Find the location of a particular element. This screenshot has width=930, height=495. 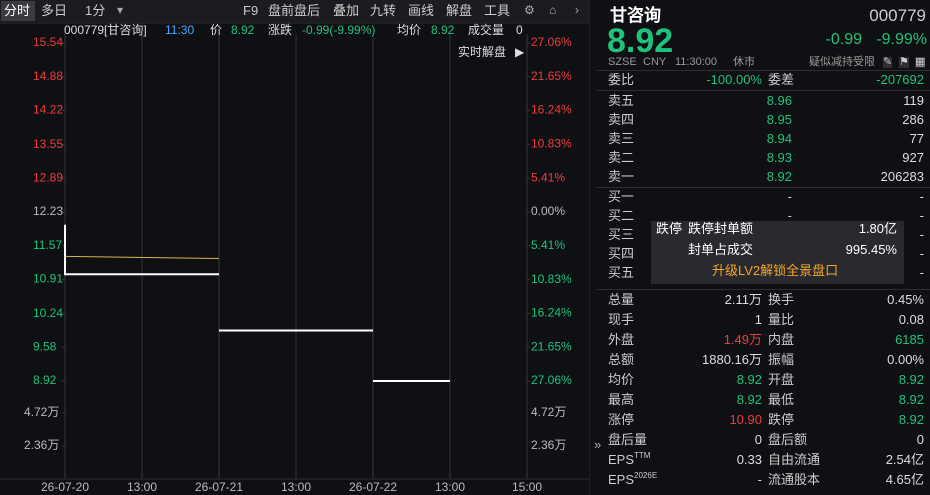

book-level: 卖二 is located at coordinates (621, 157).